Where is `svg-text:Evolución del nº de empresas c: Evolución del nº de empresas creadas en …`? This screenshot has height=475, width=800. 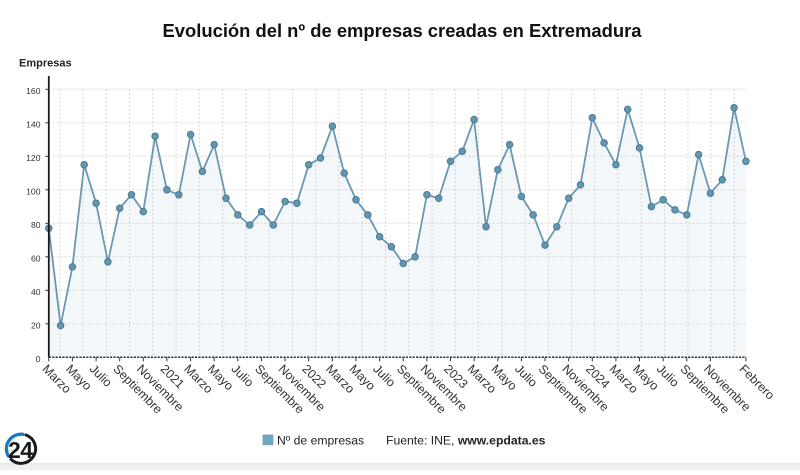 svg-text:Evolución del nº de empresas c: Evolución del nº de empresas creadas en … is located at coordinates (403, 30).